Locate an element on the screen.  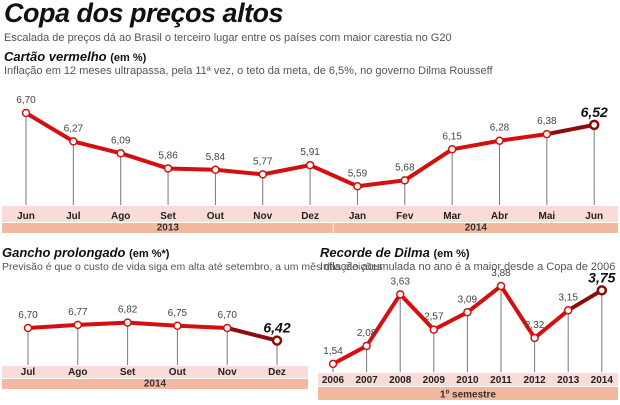
chart2-group-label: 2014 is located at coordinates (155, 384).